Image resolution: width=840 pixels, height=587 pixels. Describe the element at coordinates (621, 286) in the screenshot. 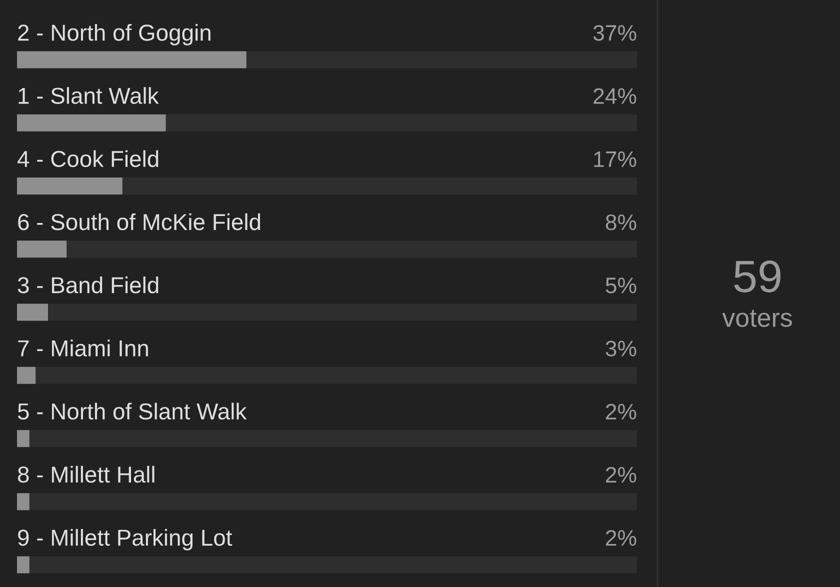

I see `data-label: 5%` at that location.